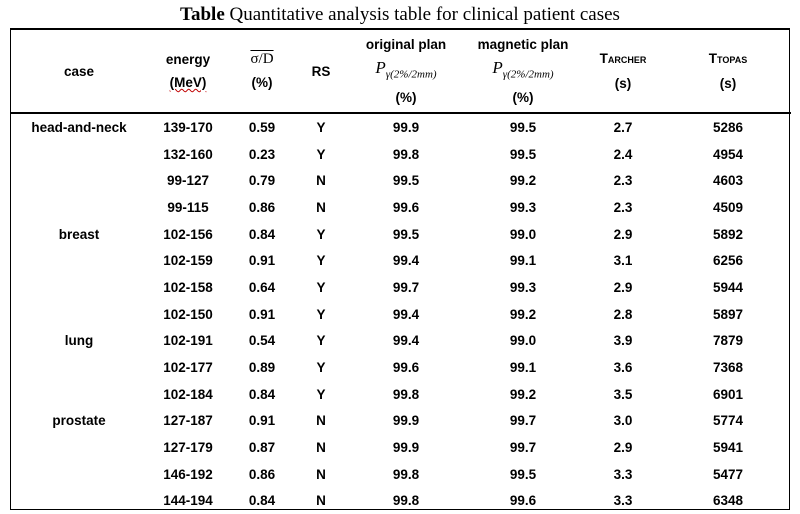 The image size is (800, 514). Describe the element at coordinates (188, 207) in the screenshot. I see `cell-energy: 99-115` at that location.